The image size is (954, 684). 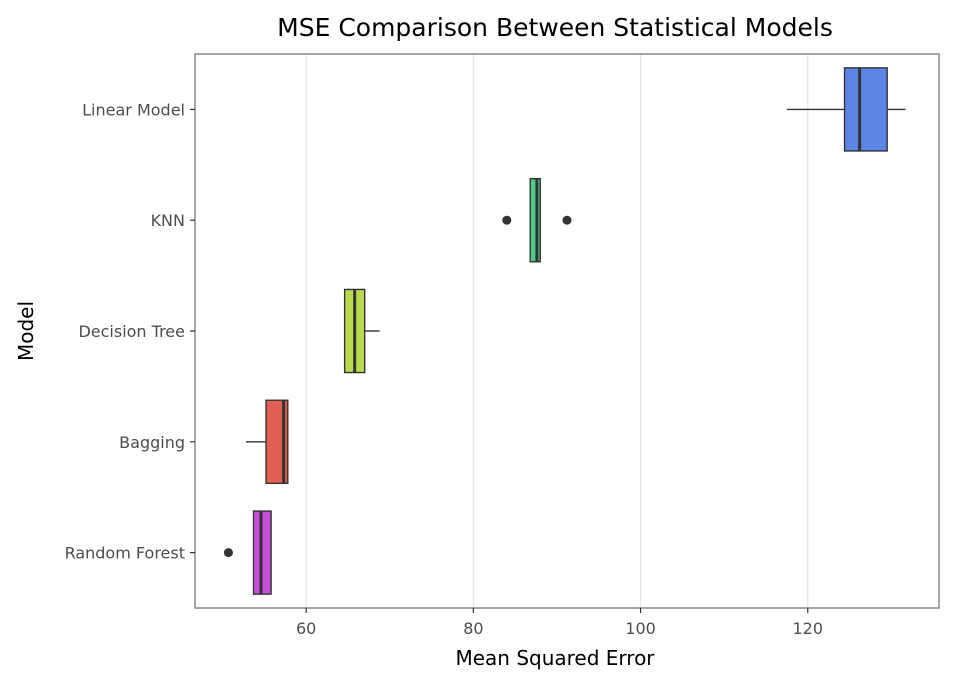 I want to click on x-axis-title: Mean Squared Error, so click(x=555, y=658).